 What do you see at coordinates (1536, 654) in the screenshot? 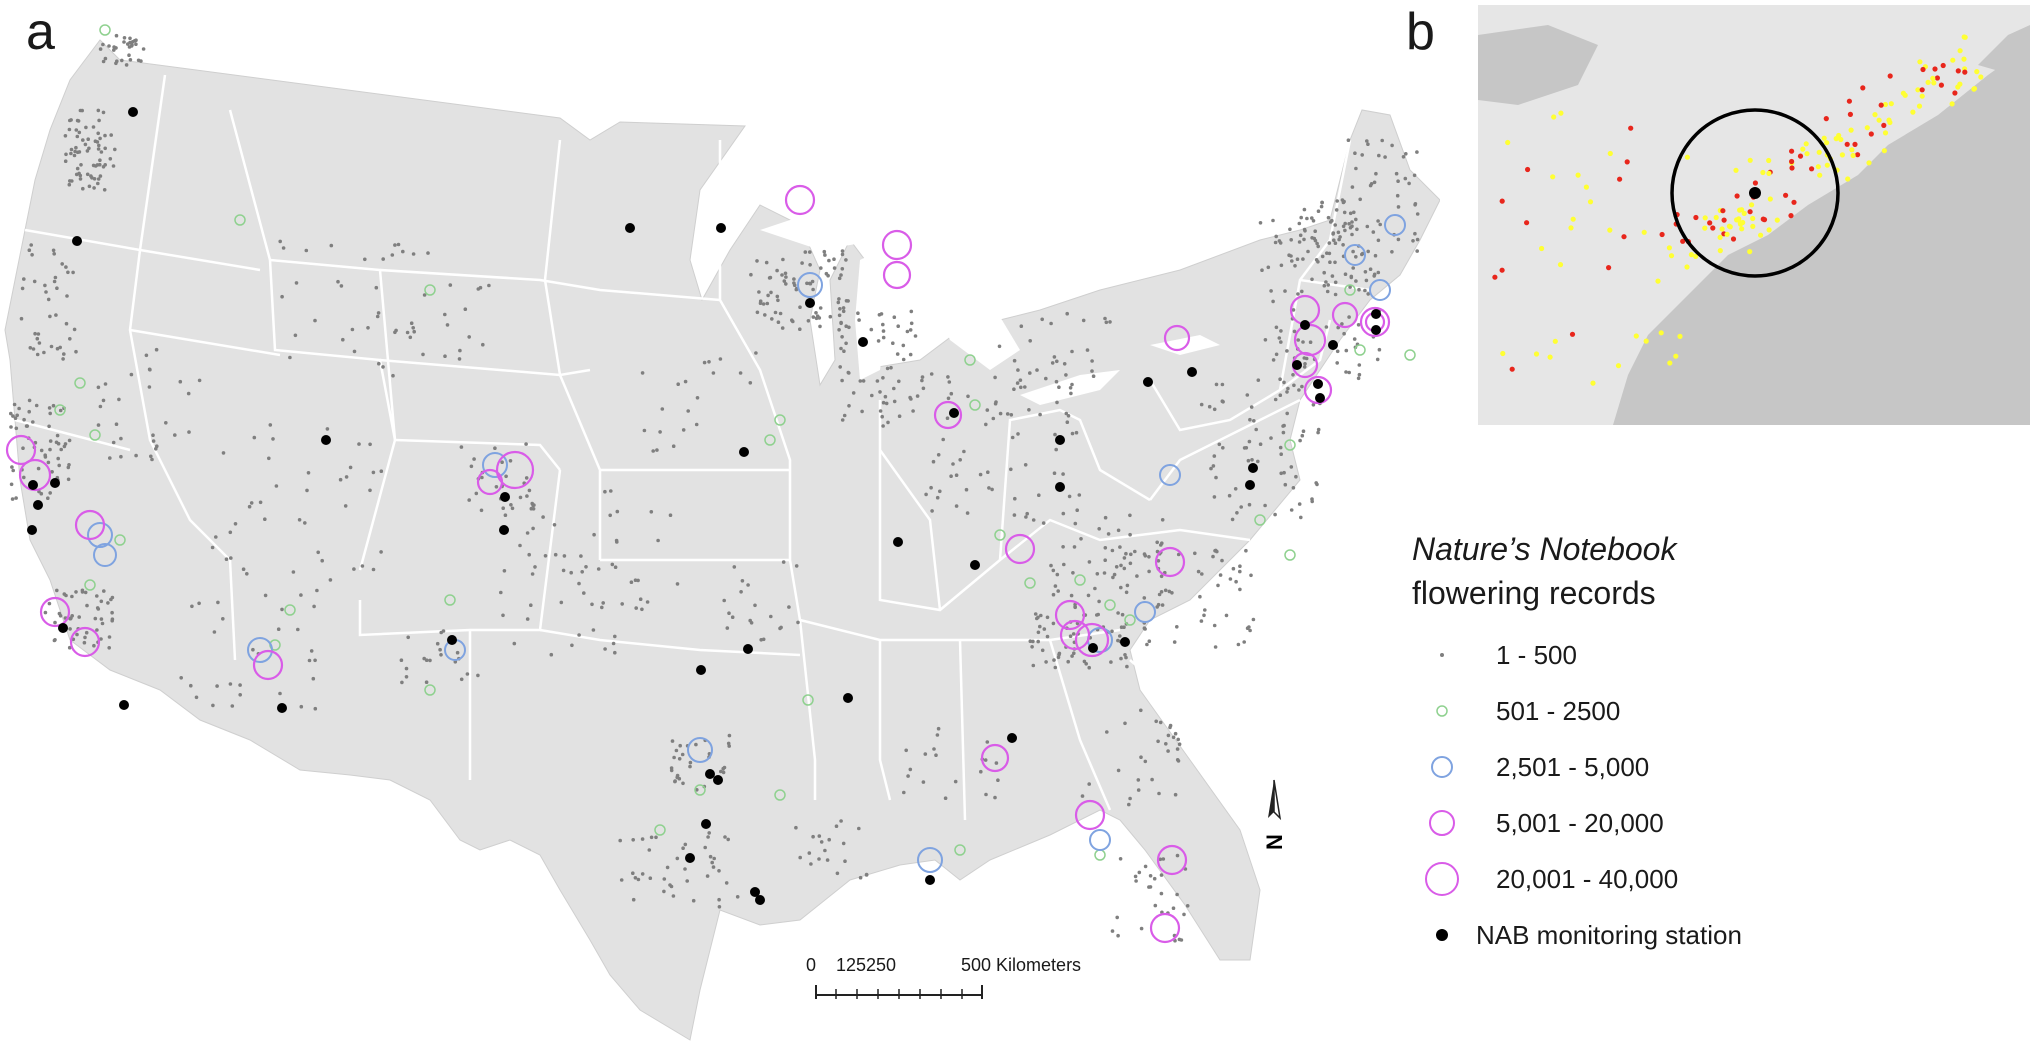
I see `legend-label-1-500: 1 - 500` at bounding box center [1536, 654].